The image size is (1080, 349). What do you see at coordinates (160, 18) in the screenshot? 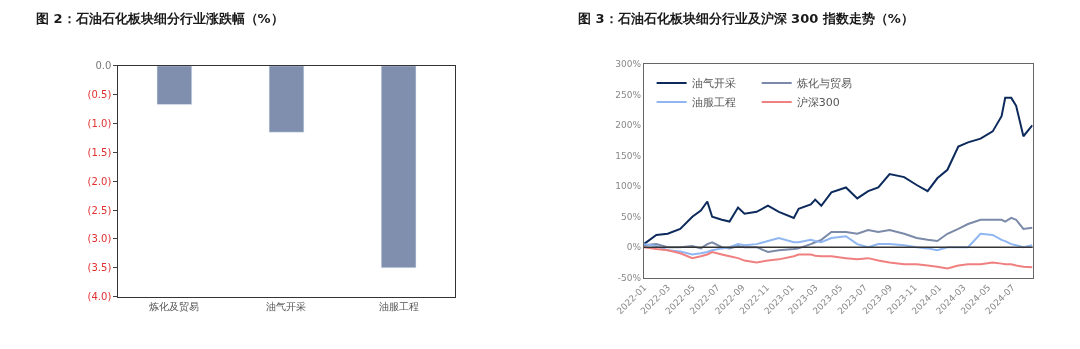
I see `chart-title: 图 2：石油石化板块细分行业涨跌幅（%）` at bounding box center [160, 18].